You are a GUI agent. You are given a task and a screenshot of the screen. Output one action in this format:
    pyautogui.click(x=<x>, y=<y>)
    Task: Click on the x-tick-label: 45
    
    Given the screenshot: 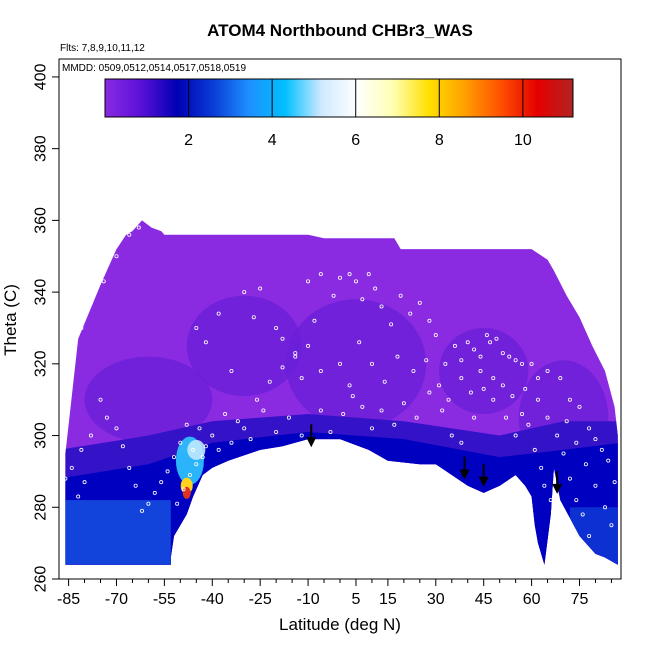 What is the action you would take?
    pyautogui.click(x=484, y=599)
    